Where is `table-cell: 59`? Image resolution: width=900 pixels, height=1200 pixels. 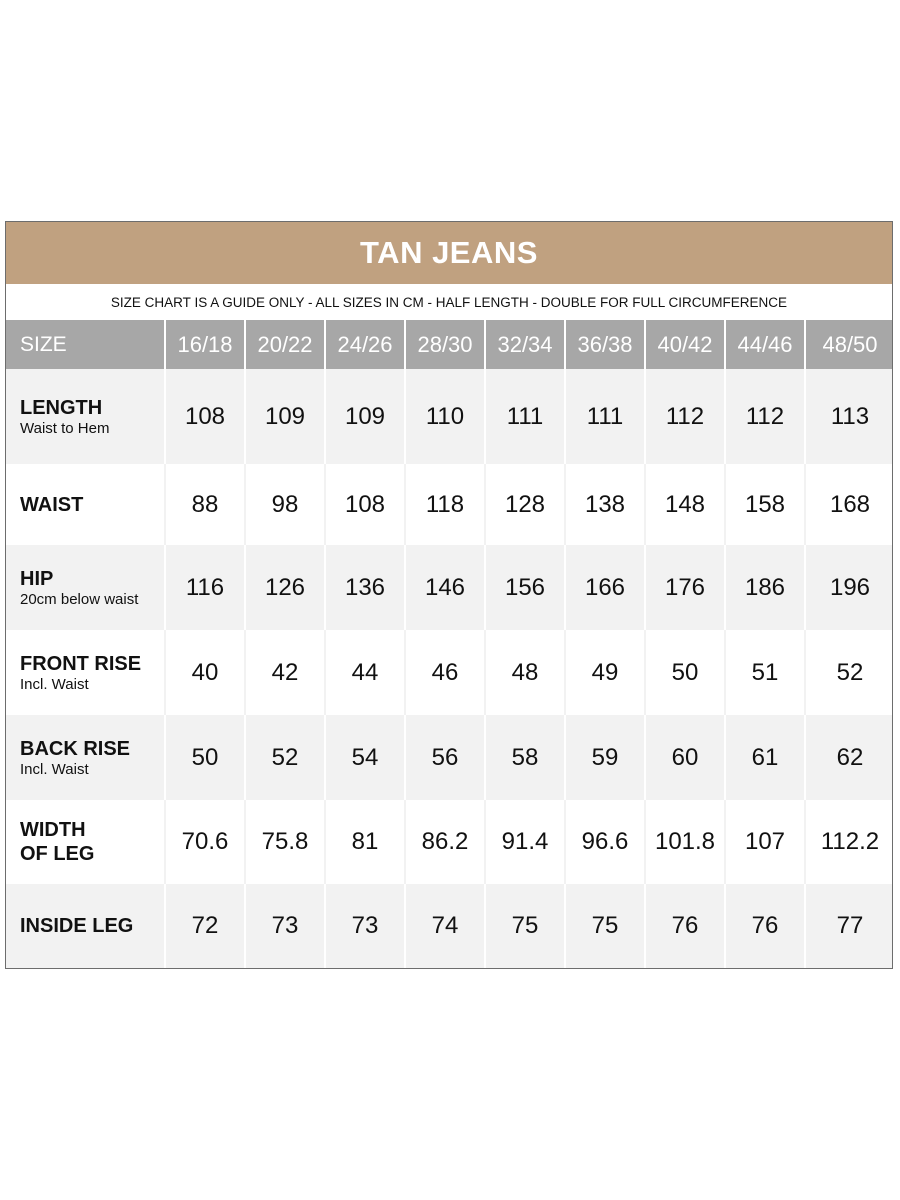 table-cell: 59 is located at coordinates (604, 757).